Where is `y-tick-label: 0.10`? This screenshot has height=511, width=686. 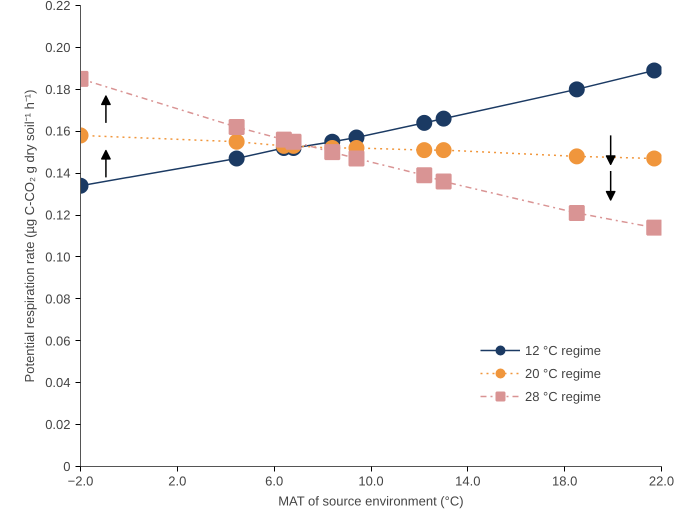
y-tick-label: 0.10 is located at coordinates (58, 256).